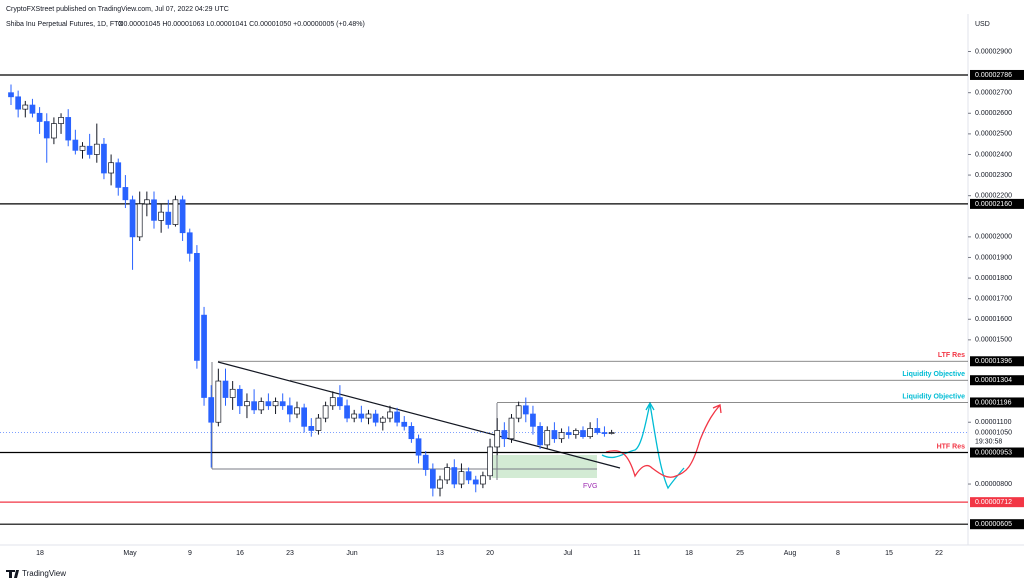  I want to click on x-tick-label: Jun, so click(351, 553).